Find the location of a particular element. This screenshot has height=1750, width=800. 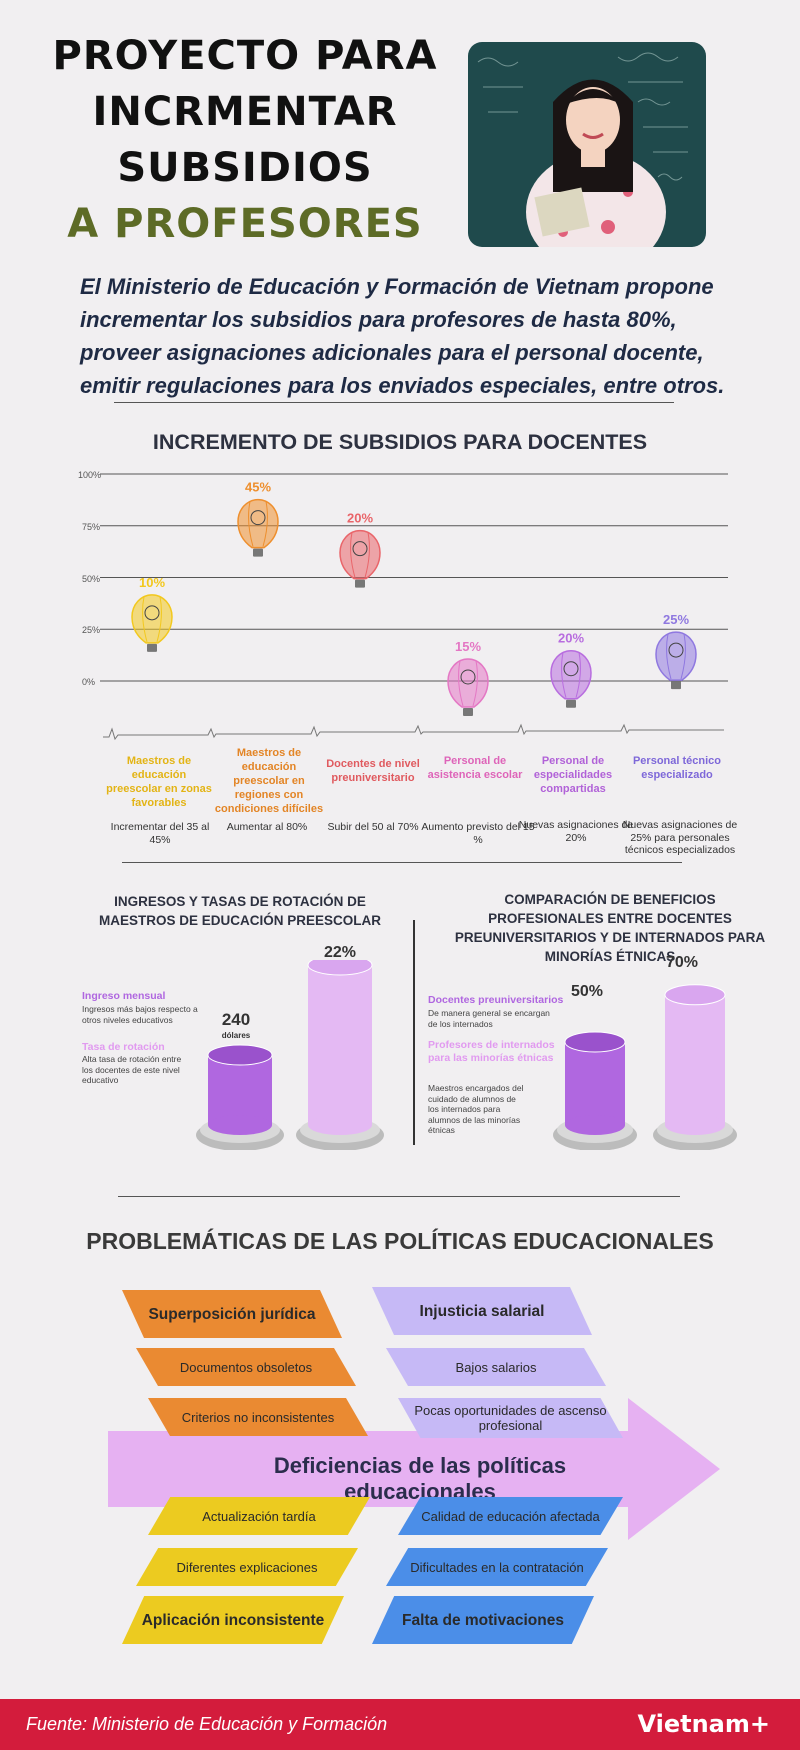

subsidy-chart: 100% 75% 50% 25% 0% 10% 45% 20% 15% 20% 25% is located at coordinates (403, 605).